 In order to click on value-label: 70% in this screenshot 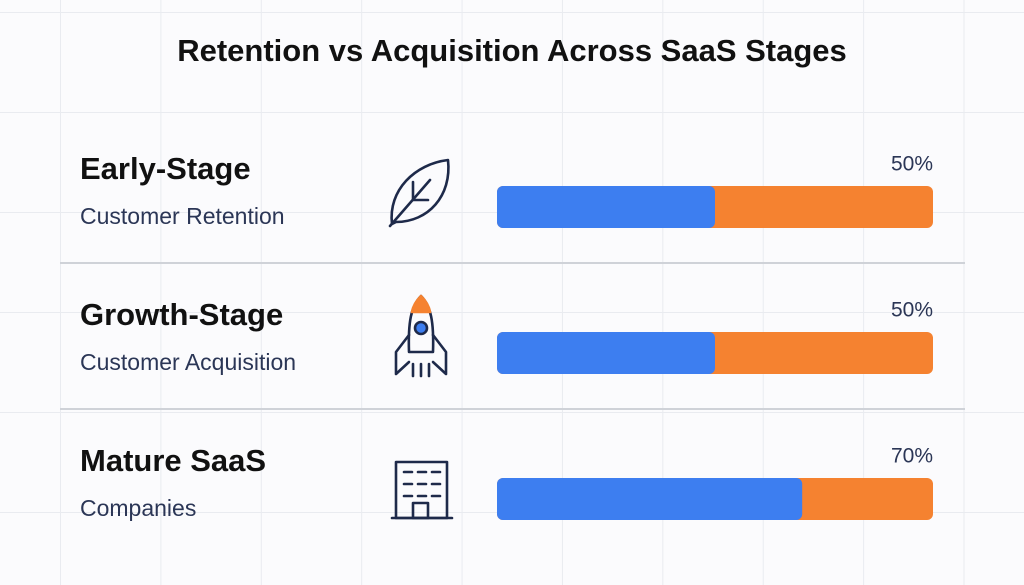, I will do `click(912, 456)`.